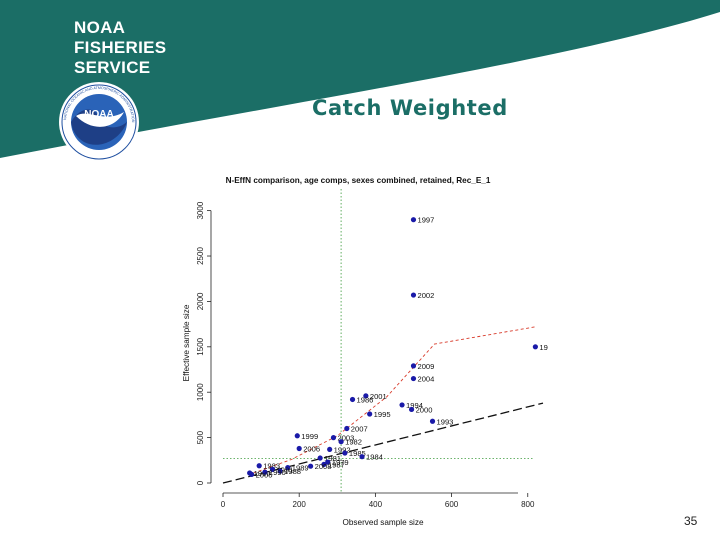  Describe the element at coordinates (223, 504) in the screenshot. I see `x-tick-label: 0` at that location.